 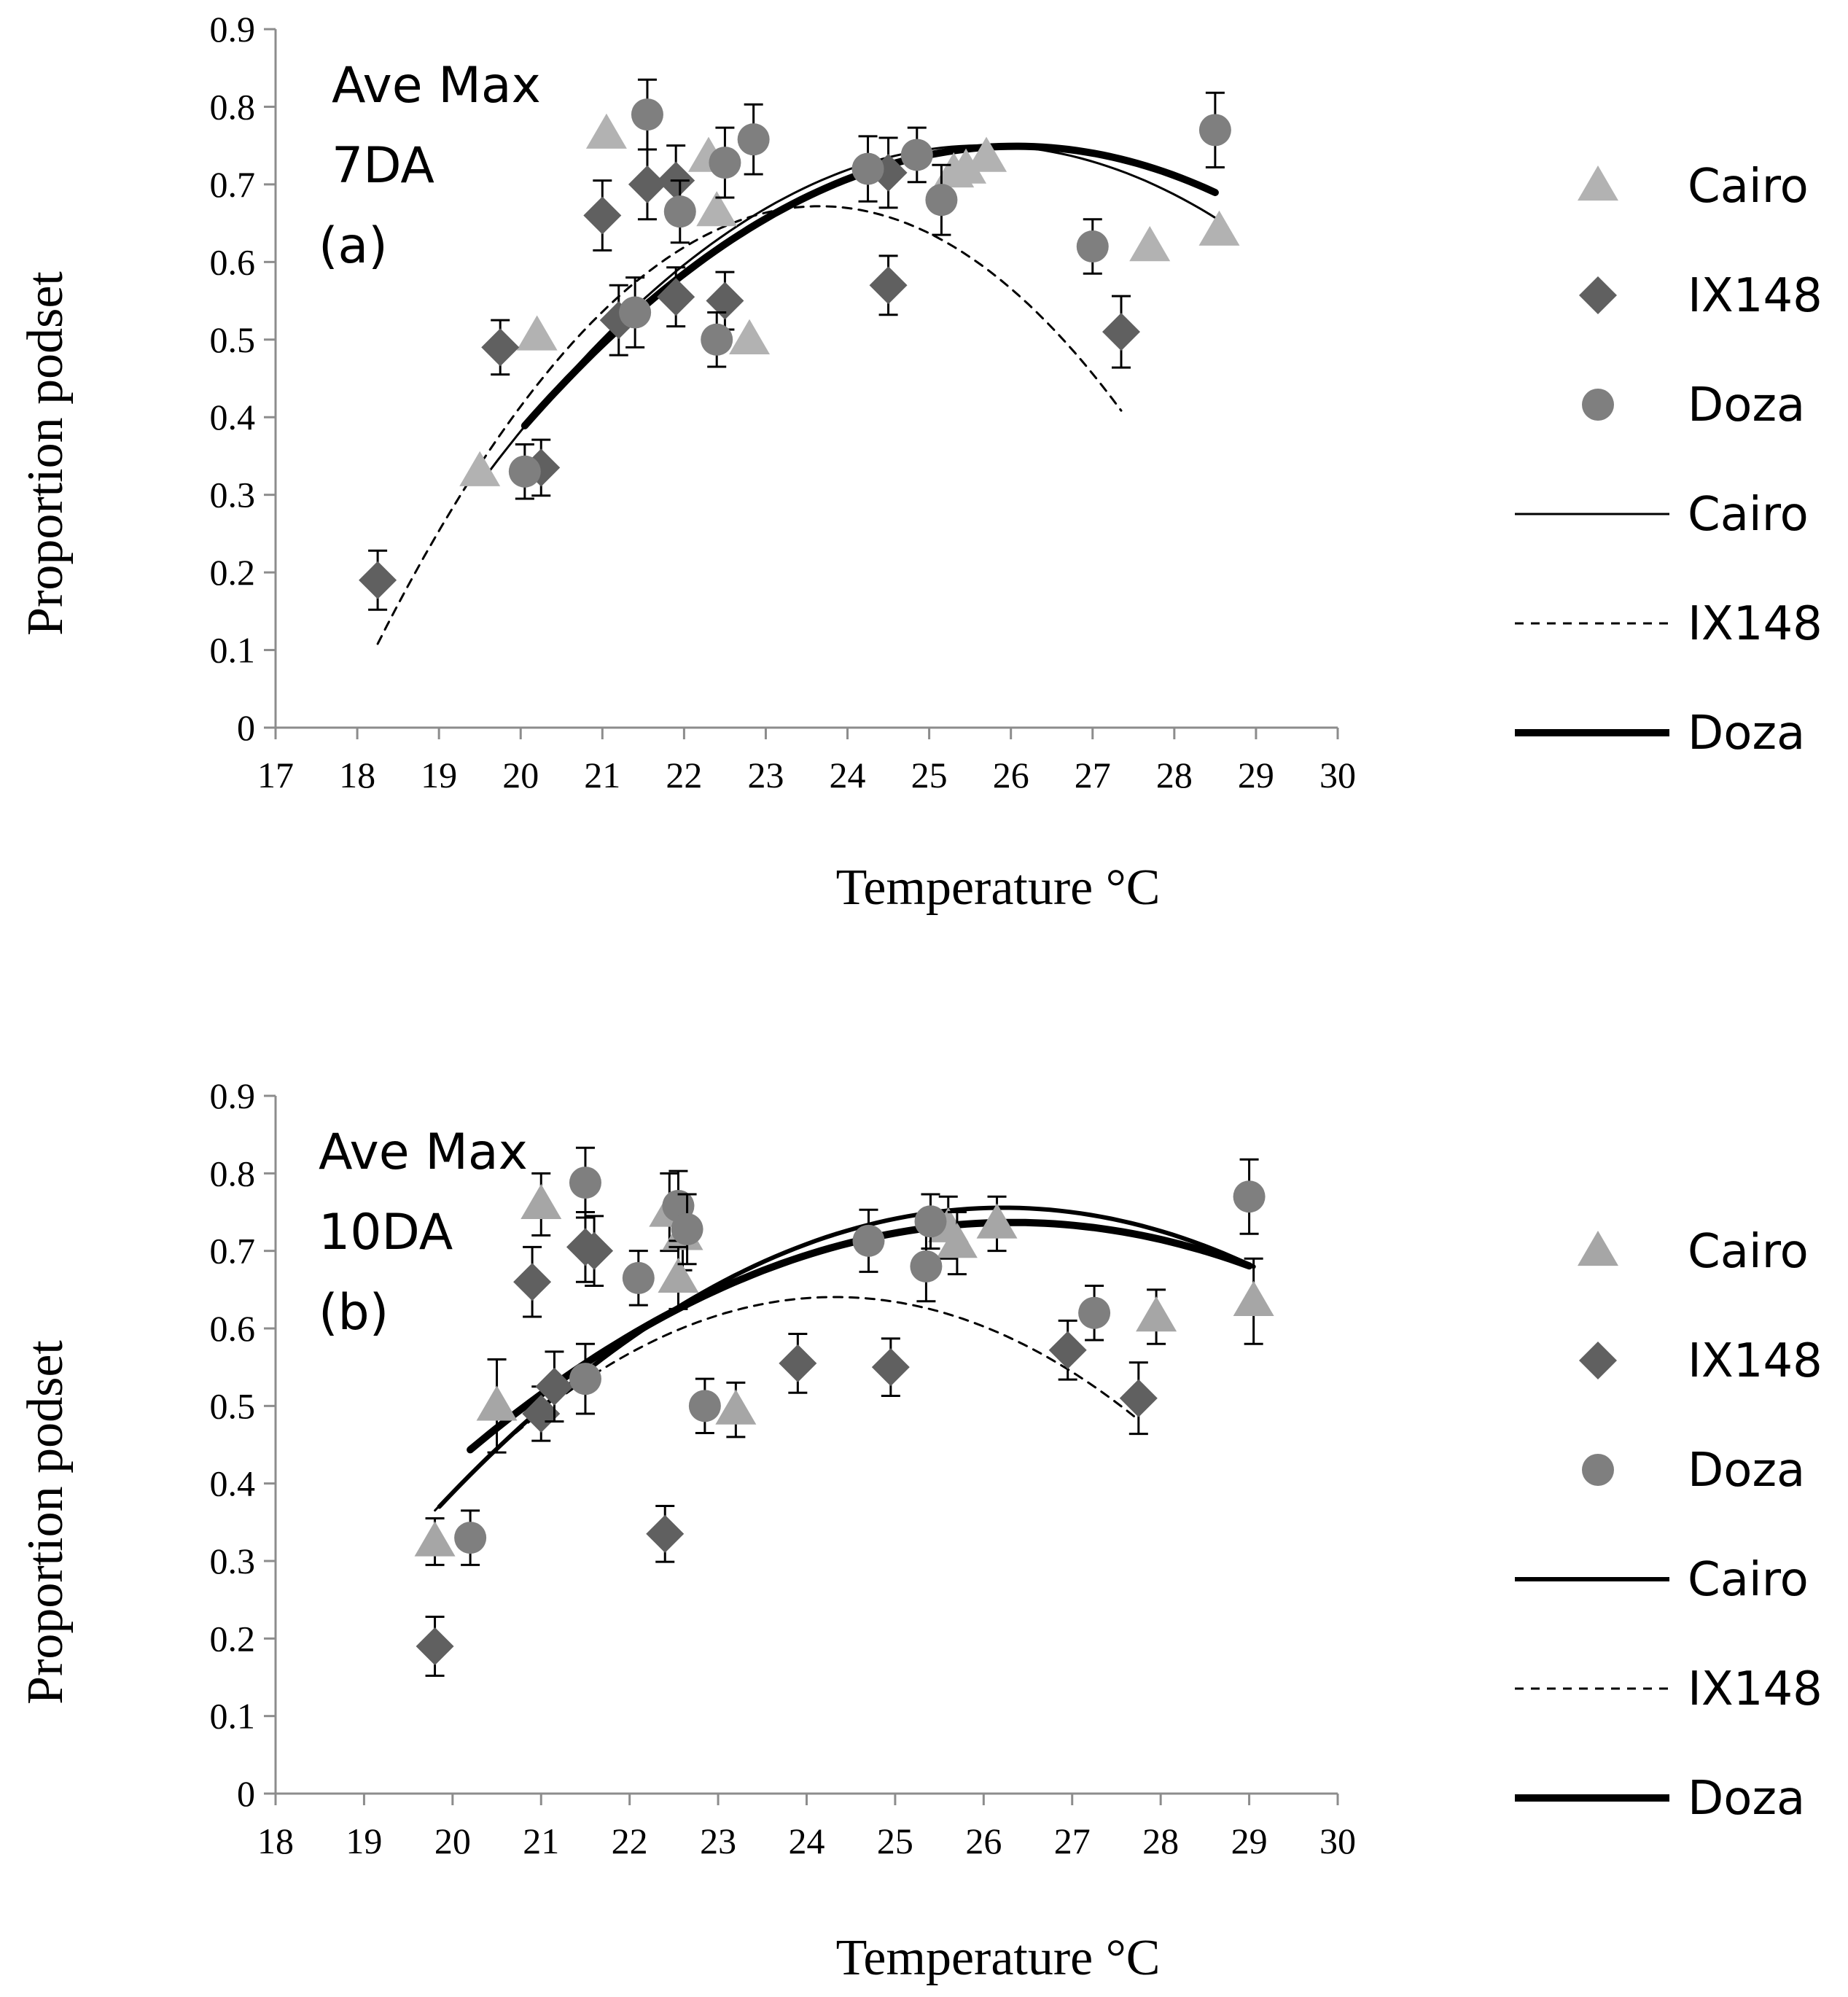 What do you see at coordinates (354, 1313) in the screenshot?
I see `annotation-b-line3: (b)` at bounding box center [354, 1313].